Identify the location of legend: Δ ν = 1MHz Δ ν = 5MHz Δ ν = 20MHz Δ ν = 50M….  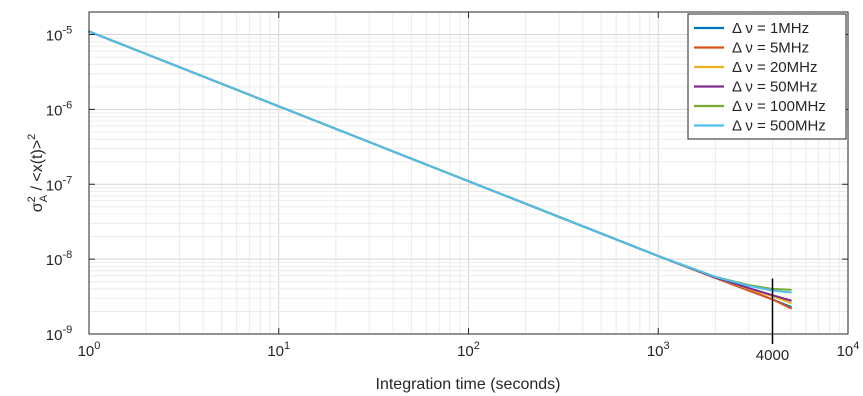
(767, 76).